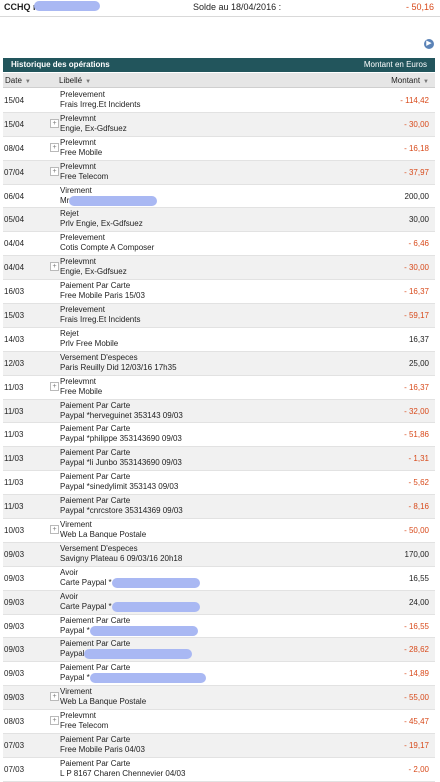  I want to click on table-row: 09/03 Avoir Carte Paypal * 24,00, so click(219, 602).